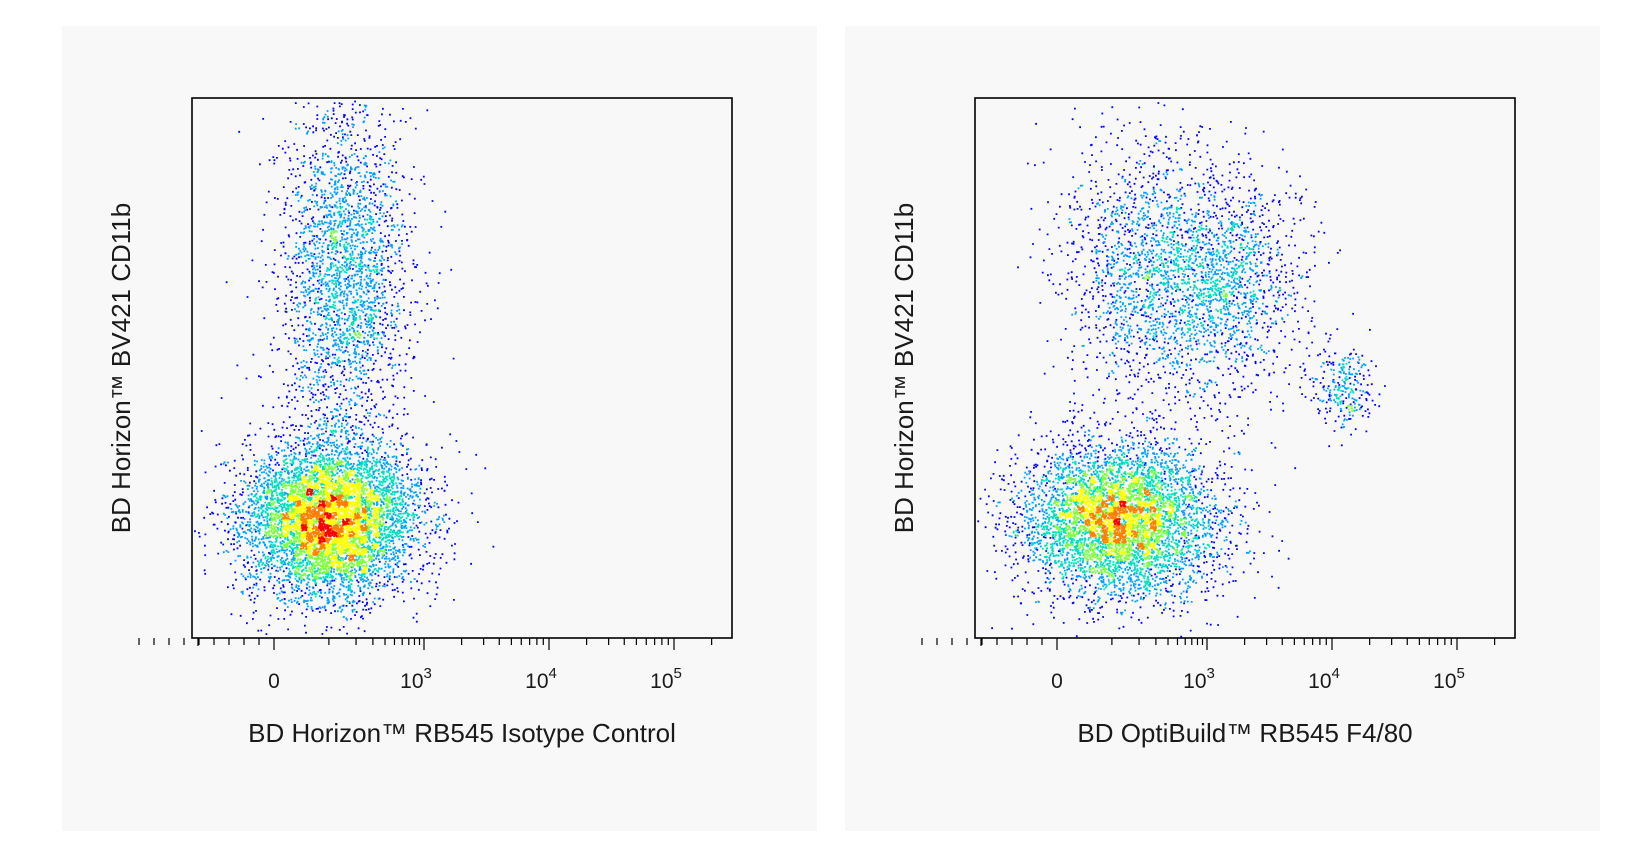  What do you see at coordinates (462, 733) in the screenshot?
I see `x-axis-label: BD Horizon™ RB545 Isotype Control` at bounding box center [462, 733].